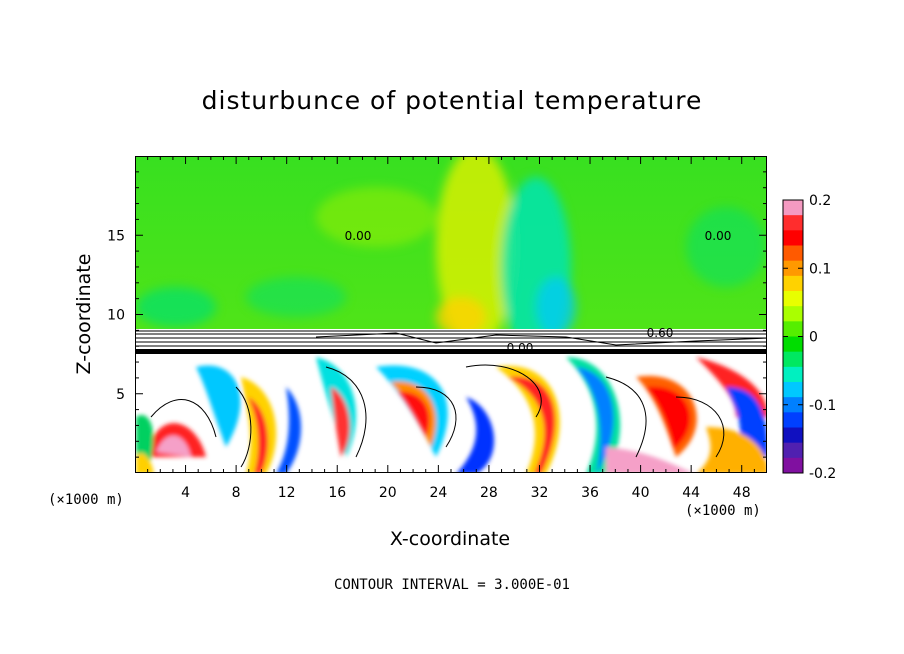  I want to click on x-tick-label: 48, so click(742, 493).